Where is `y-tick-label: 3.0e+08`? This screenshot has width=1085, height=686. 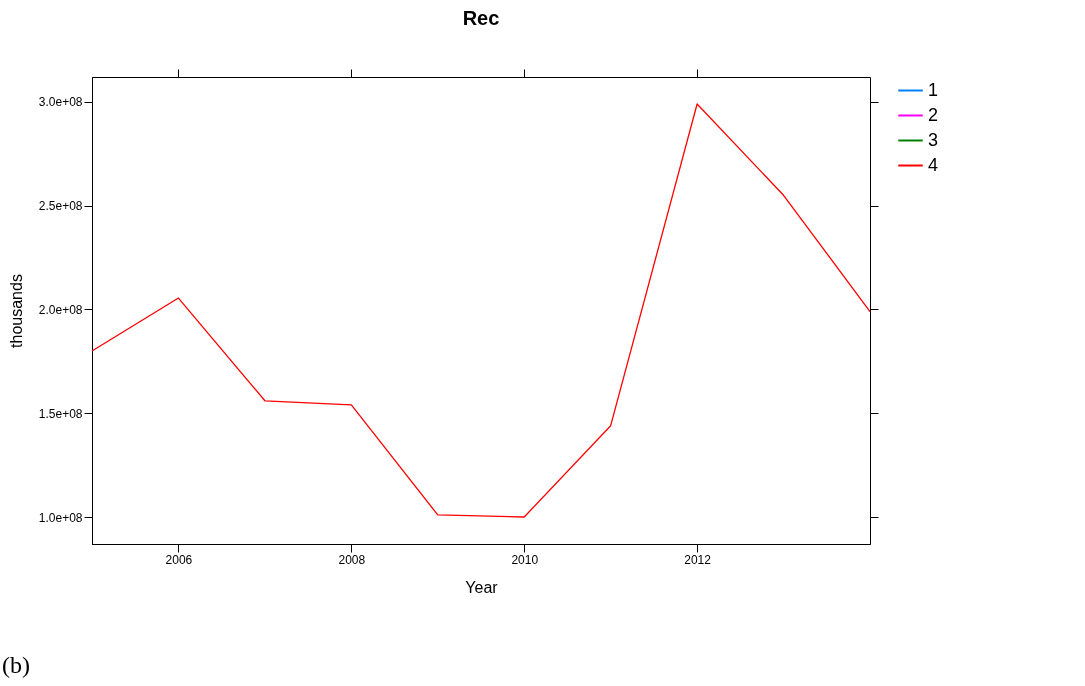 y-tick-label: 3.0e+08 is located at coordinates (60, 102).